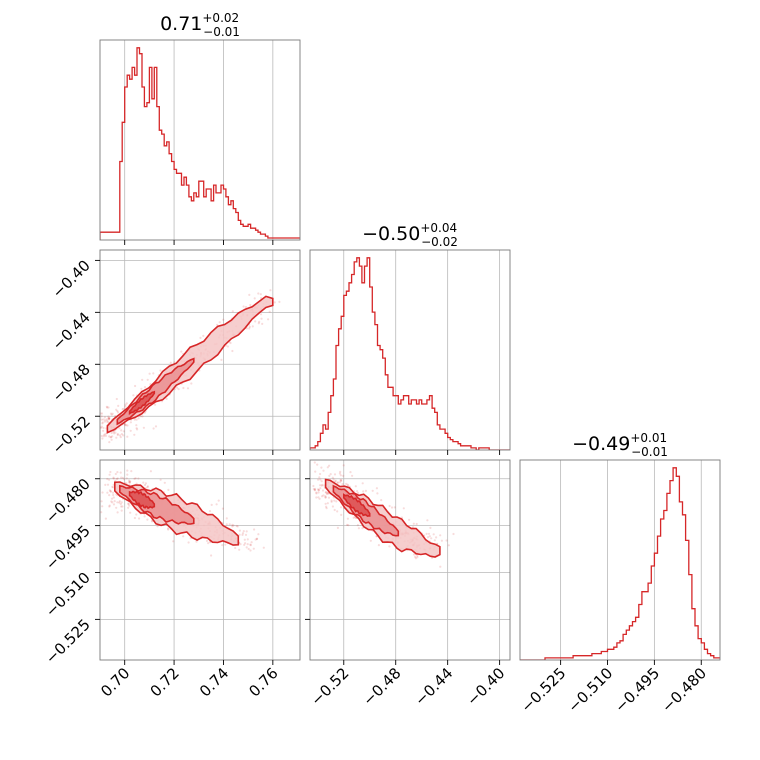 Image resolution: width=760 pixels, height=760 pixels. What do you see at coordinates (68, 548) in the screenshot?
I see `y-tick-label-2: −0.495` at bounding box center [68, 548].